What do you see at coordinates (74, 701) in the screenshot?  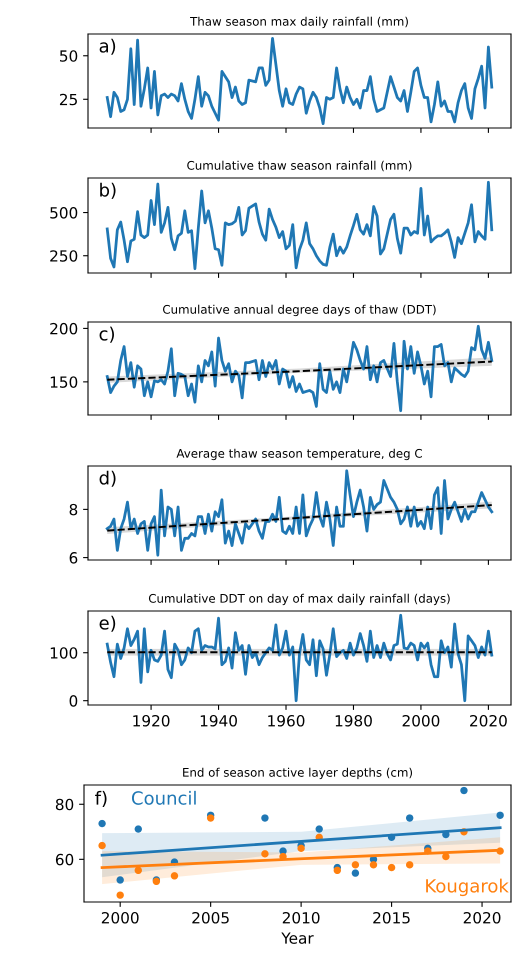 I see `y-tick-label: 0` at bounding box center [74, 701].